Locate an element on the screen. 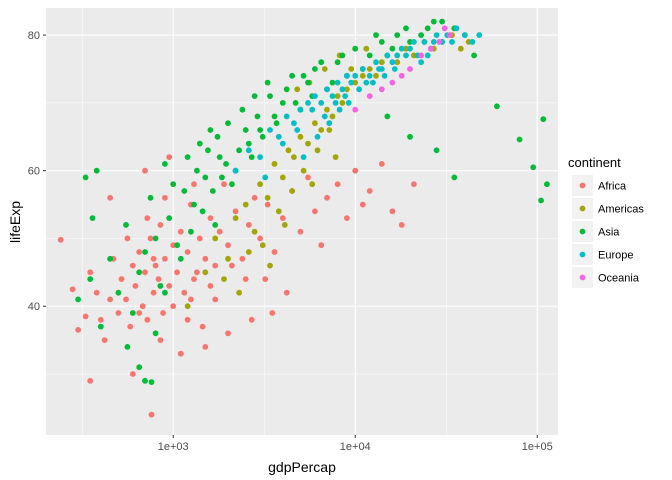  x-axis-title: gdpPercap is located at coordinates (302, 467).